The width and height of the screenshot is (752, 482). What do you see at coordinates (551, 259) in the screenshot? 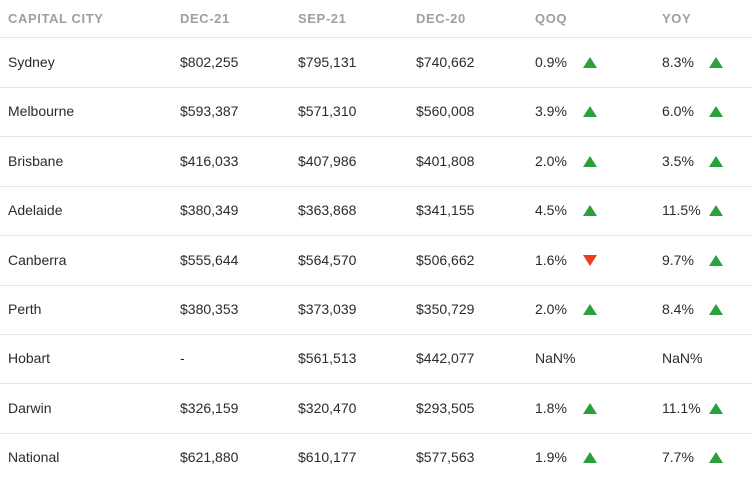
I see `qoq-change: 1.6%` at bounding box center [551, 259].